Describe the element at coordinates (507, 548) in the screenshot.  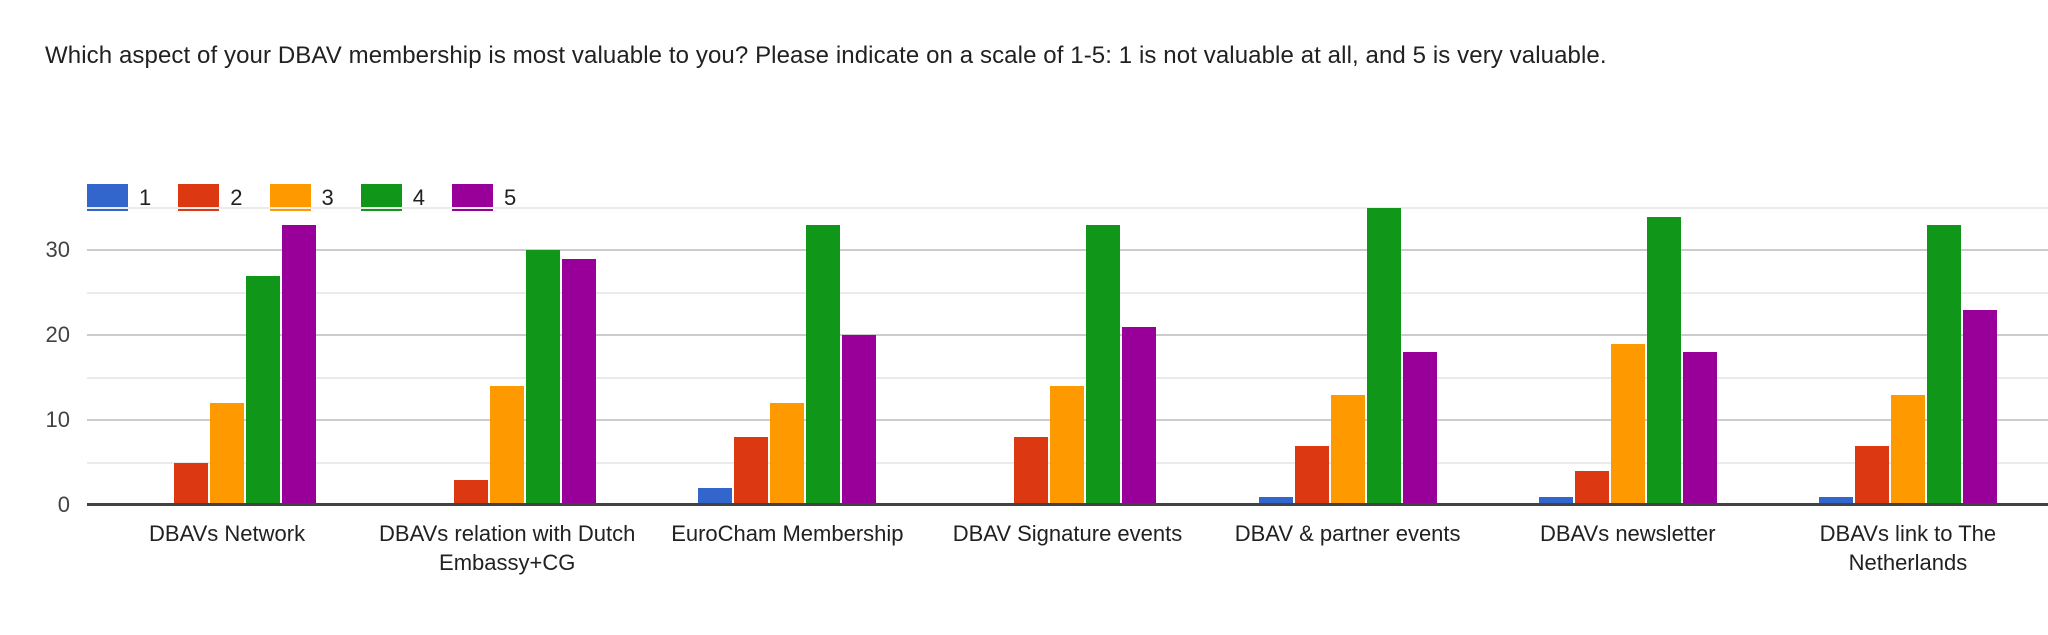
I see `x-axis-category-label-2: DBAVs relation with Dutch Embassy+CG` at that location.